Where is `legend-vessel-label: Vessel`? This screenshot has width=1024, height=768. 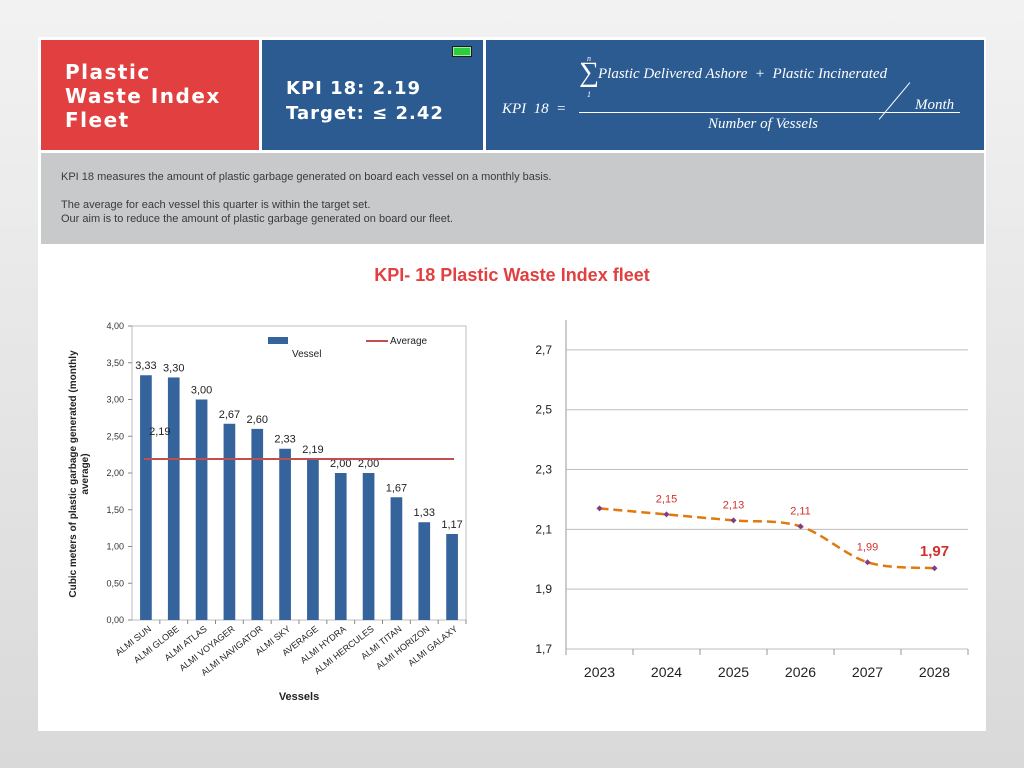 legend-vessel-label: Vessel is located at coordinates (306, 354).